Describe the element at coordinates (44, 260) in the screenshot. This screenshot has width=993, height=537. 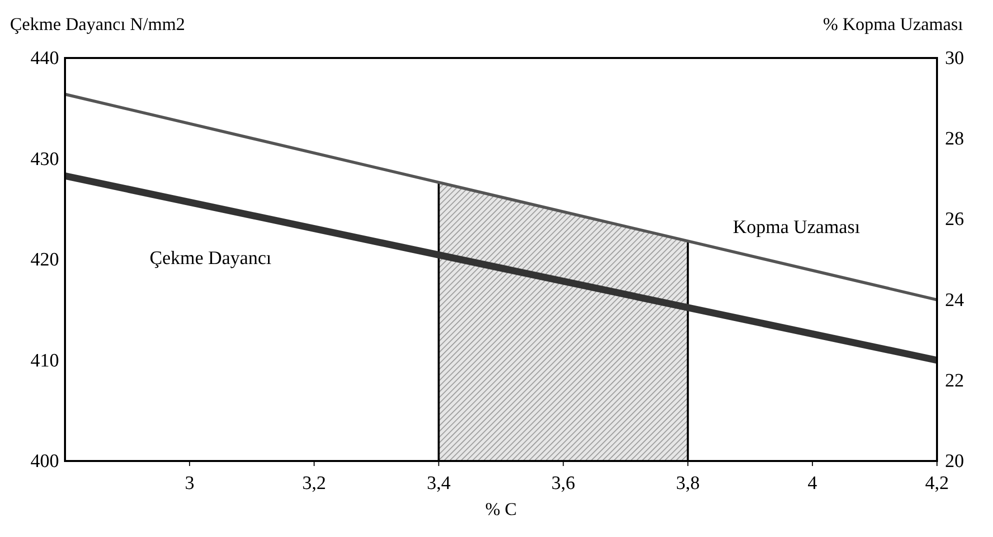
I see `y-tick-label: 420` at that location.